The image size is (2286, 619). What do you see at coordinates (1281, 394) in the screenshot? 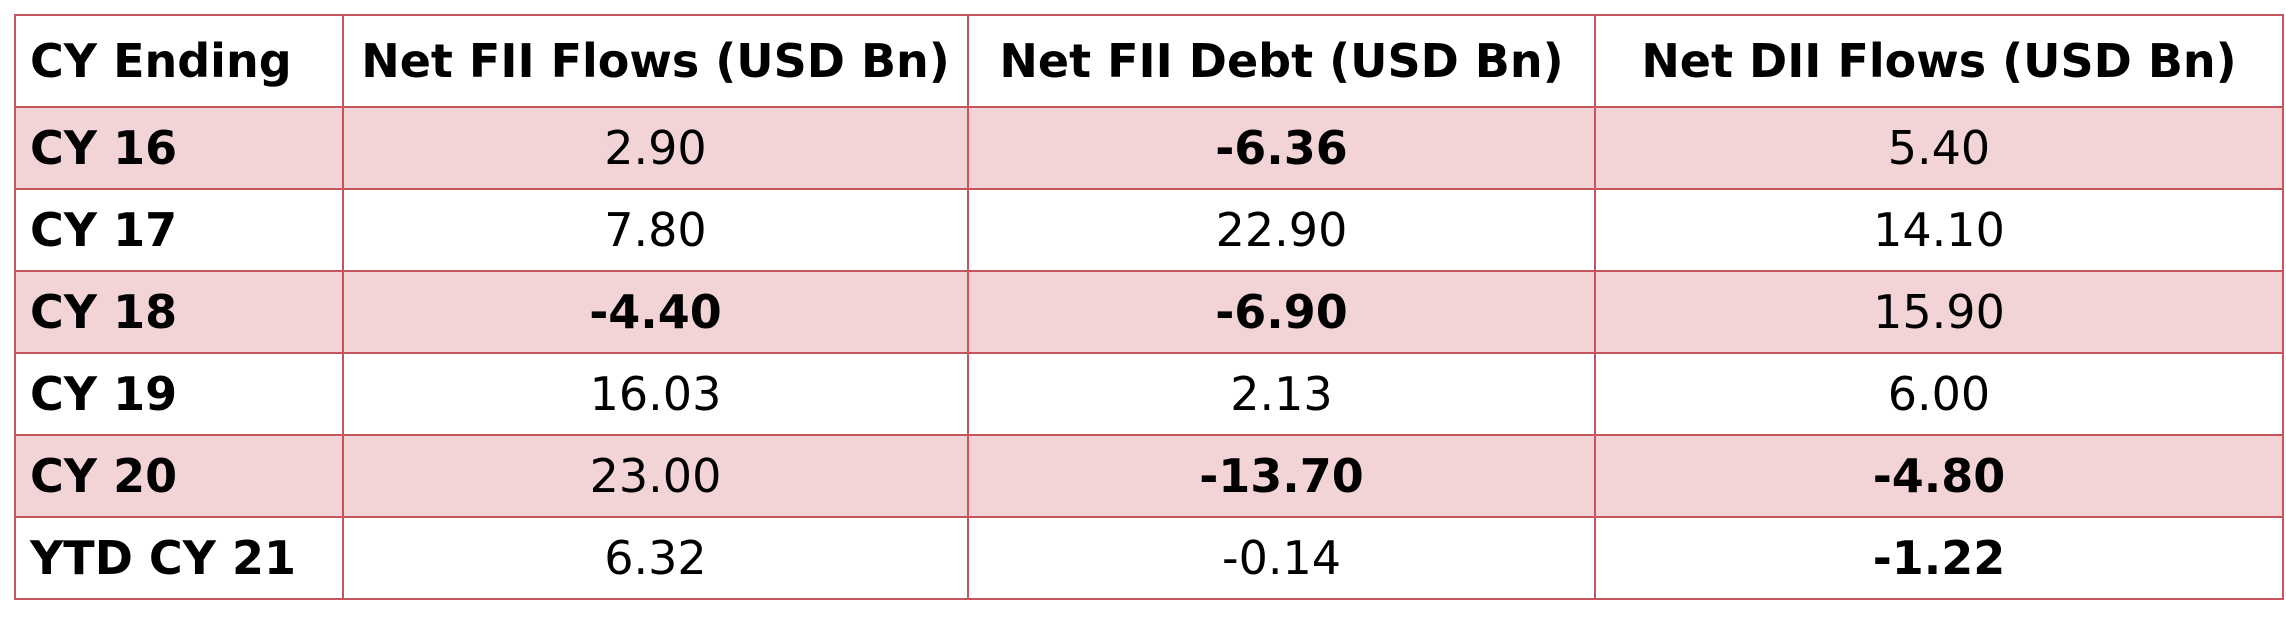
I see `net-fii-debt-cell: 2.13` at bounding box center [1281, 394].